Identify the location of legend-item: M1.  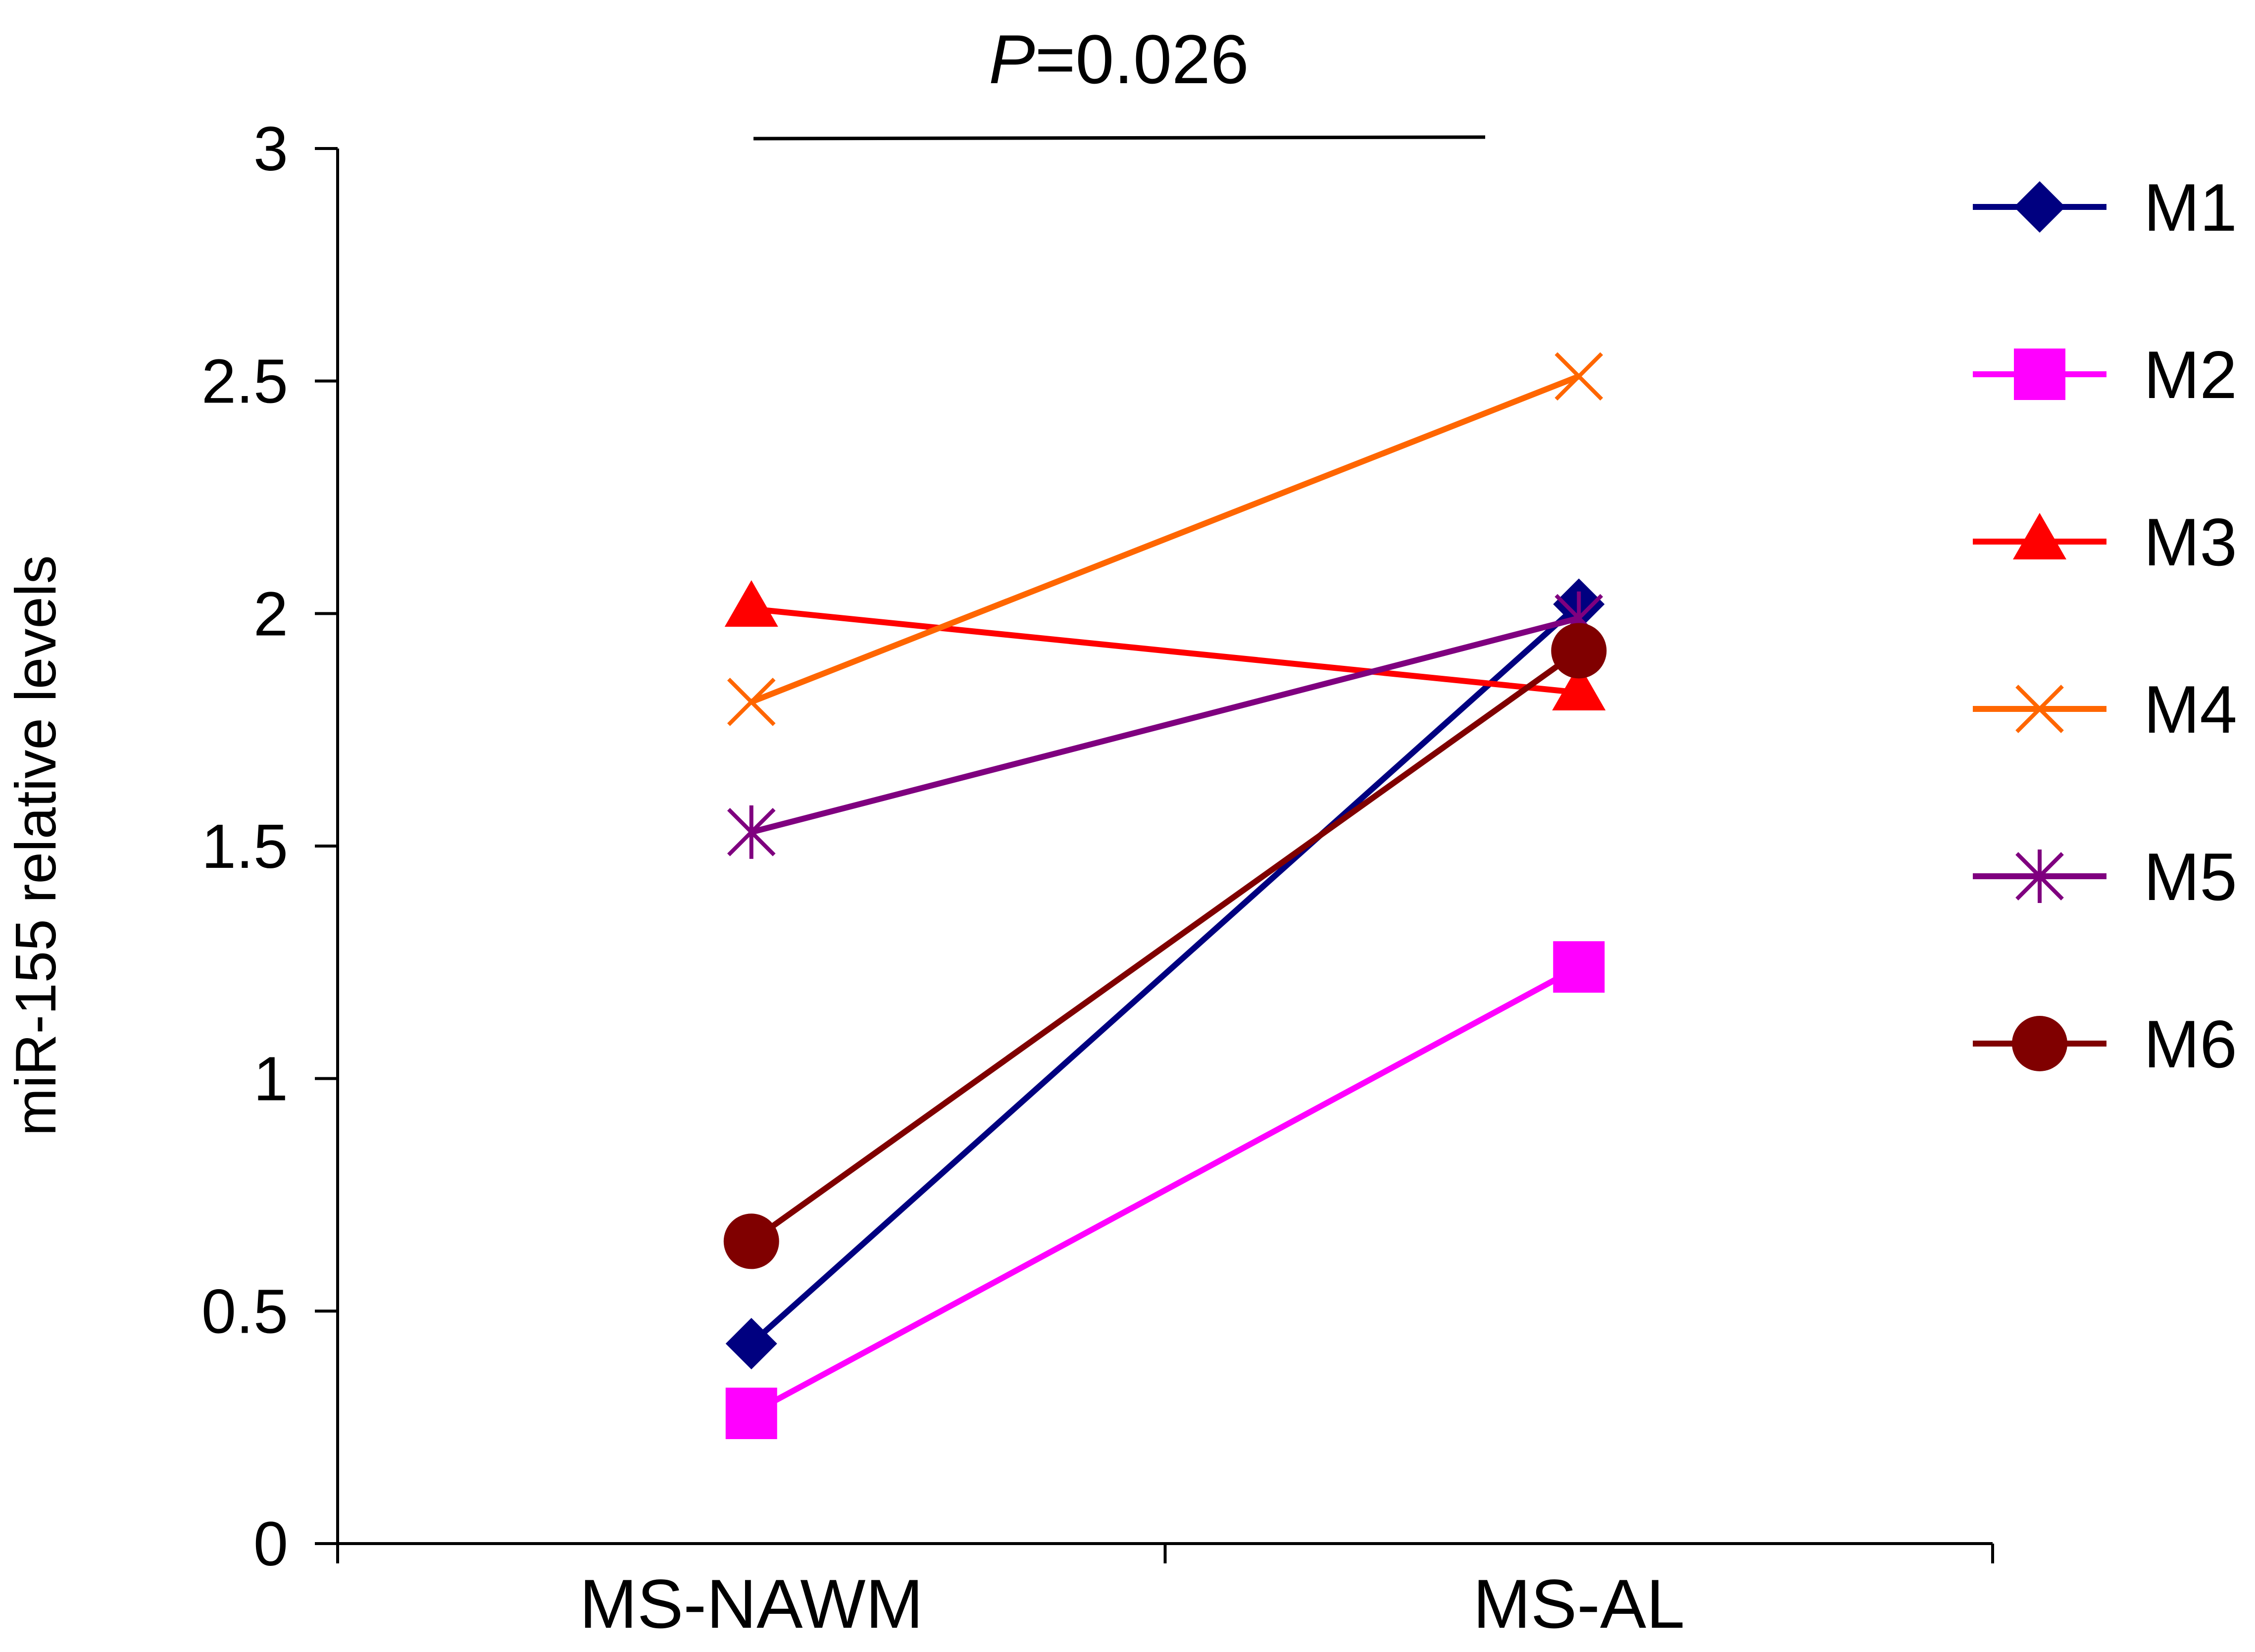
(2105, 207).